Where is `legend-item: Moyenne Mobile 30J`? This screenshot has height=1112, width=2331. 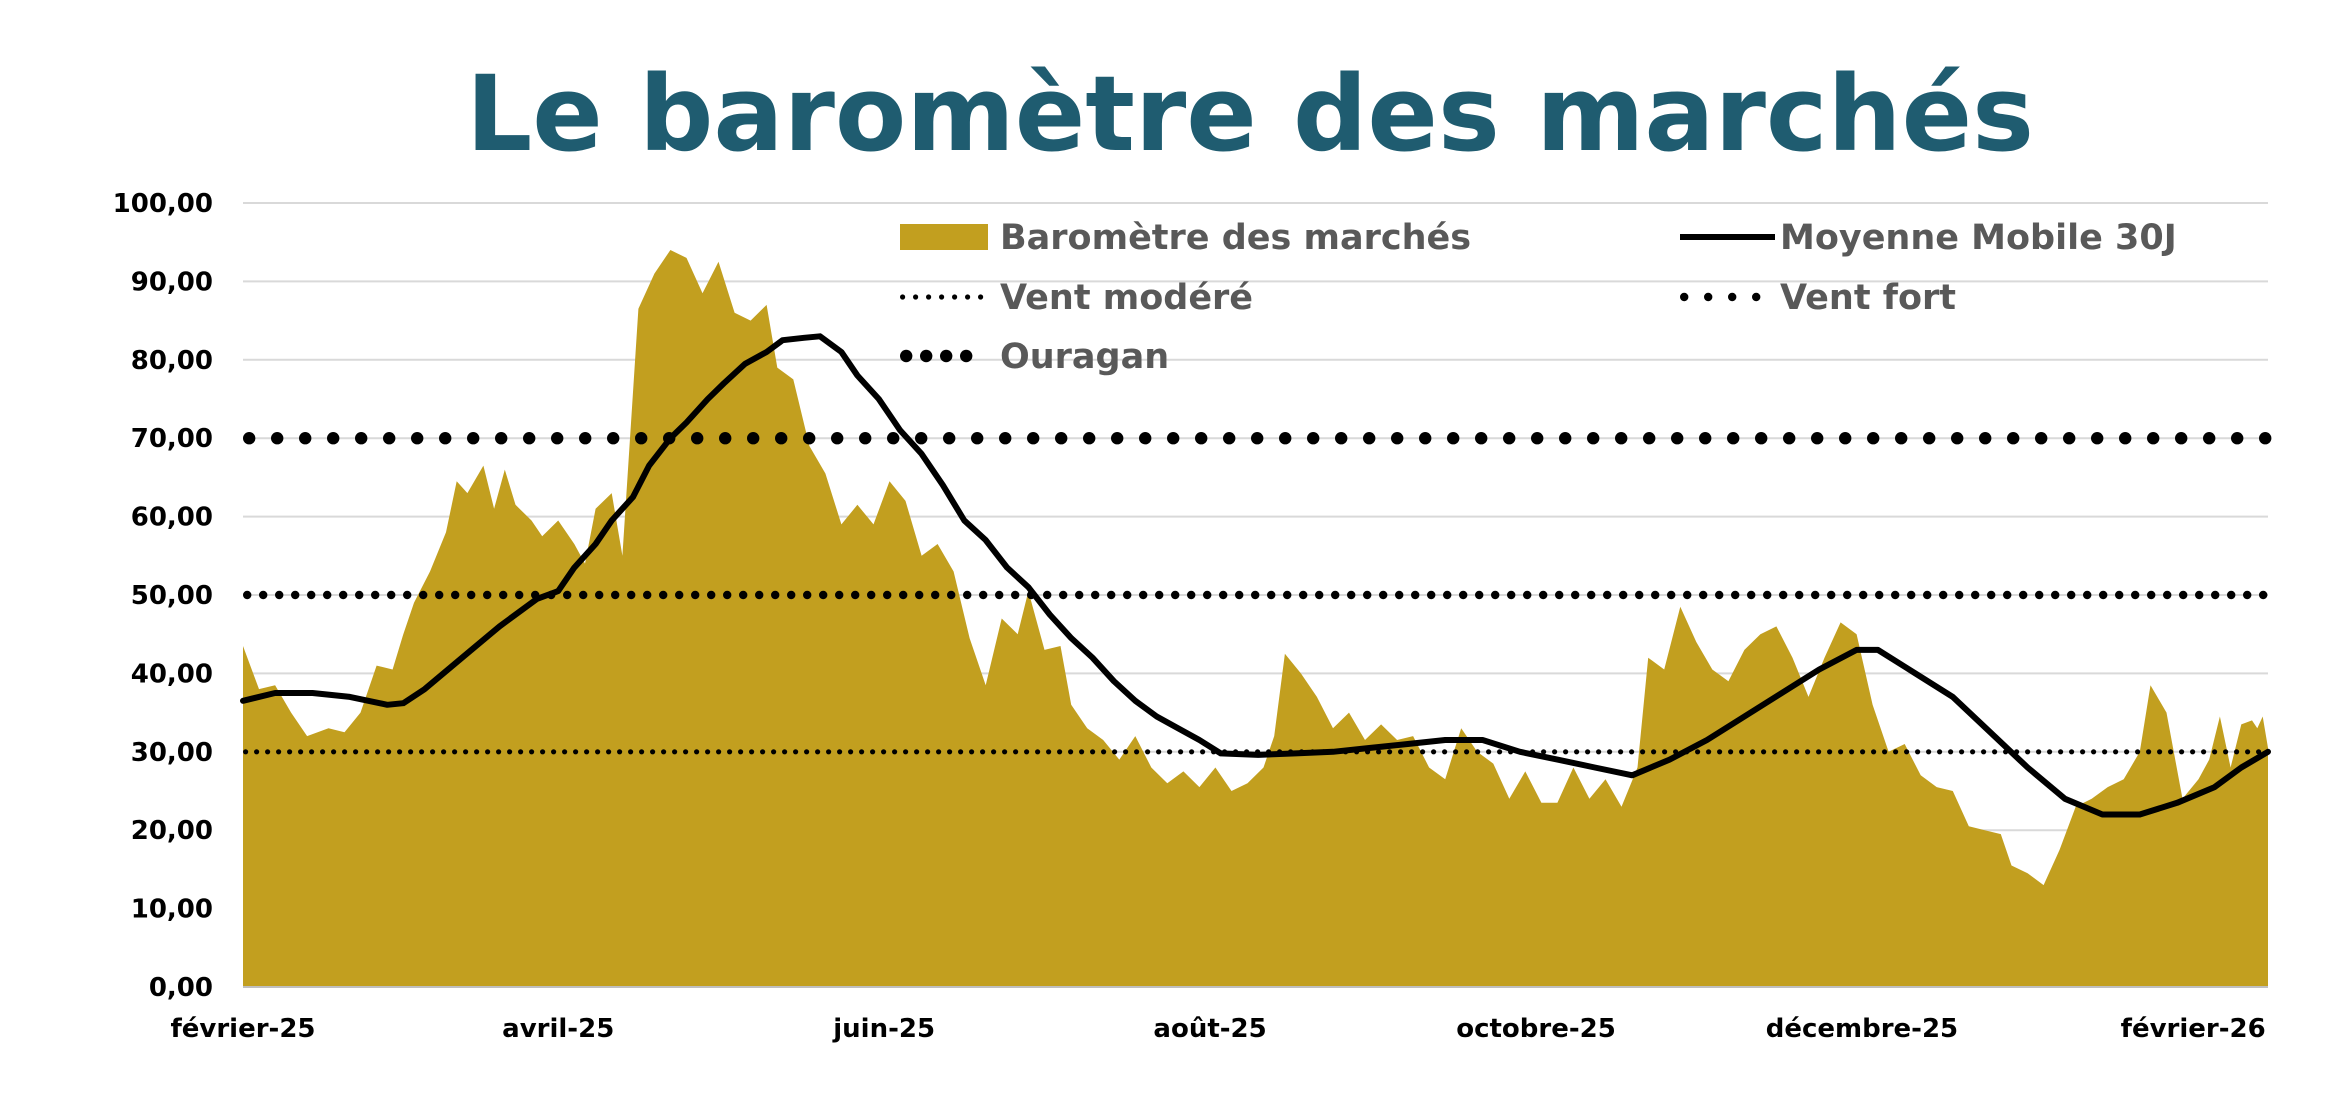 legend-item: Moyenne Mobile 30J is located at coordinates (1928, 238).